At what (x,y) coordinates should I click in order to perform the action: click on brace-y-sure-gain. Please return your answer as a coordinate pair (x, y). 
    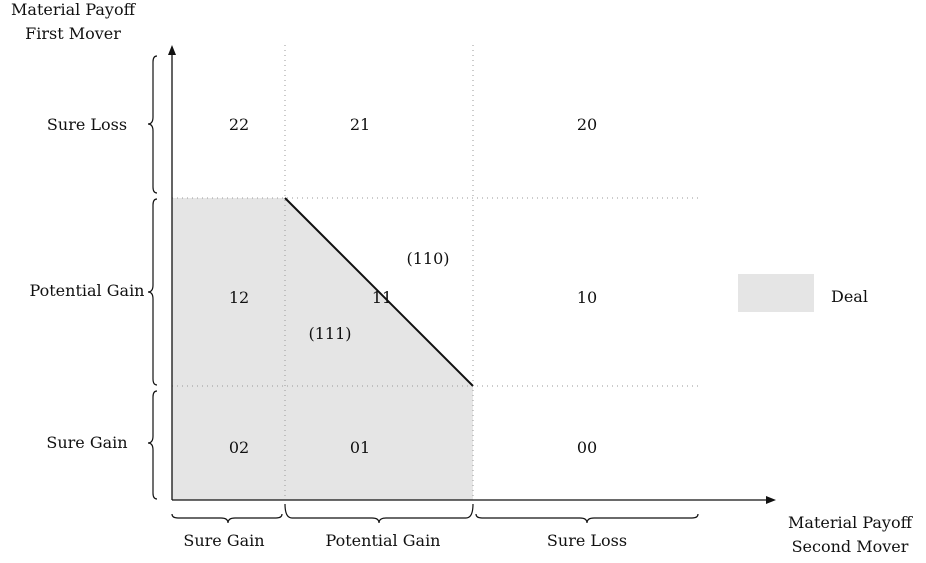
    Looking at the image, I should click on (152, 445).